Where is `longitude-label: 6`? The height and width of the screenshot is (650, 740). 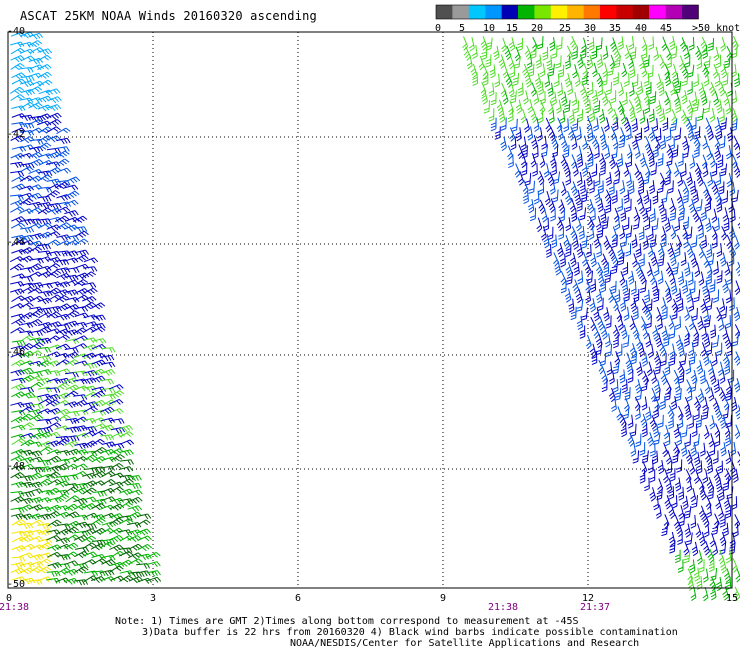 longitude-label: 6 is located at coordinates (298, 598).